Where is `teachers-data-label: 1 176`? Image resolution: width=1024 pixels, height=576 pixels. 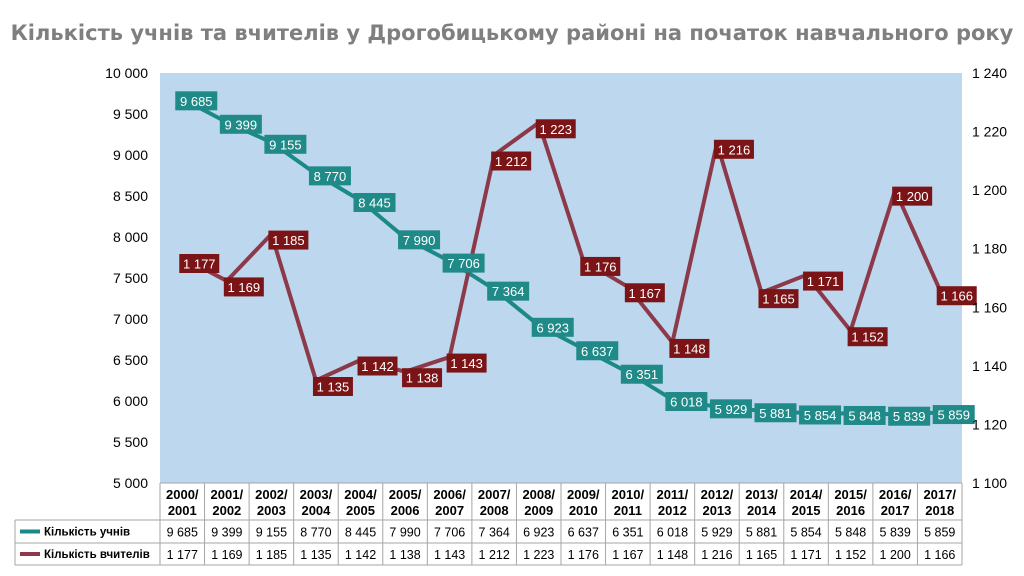
teachers-data-label: 1 176 is located at coordinates (600, 266).